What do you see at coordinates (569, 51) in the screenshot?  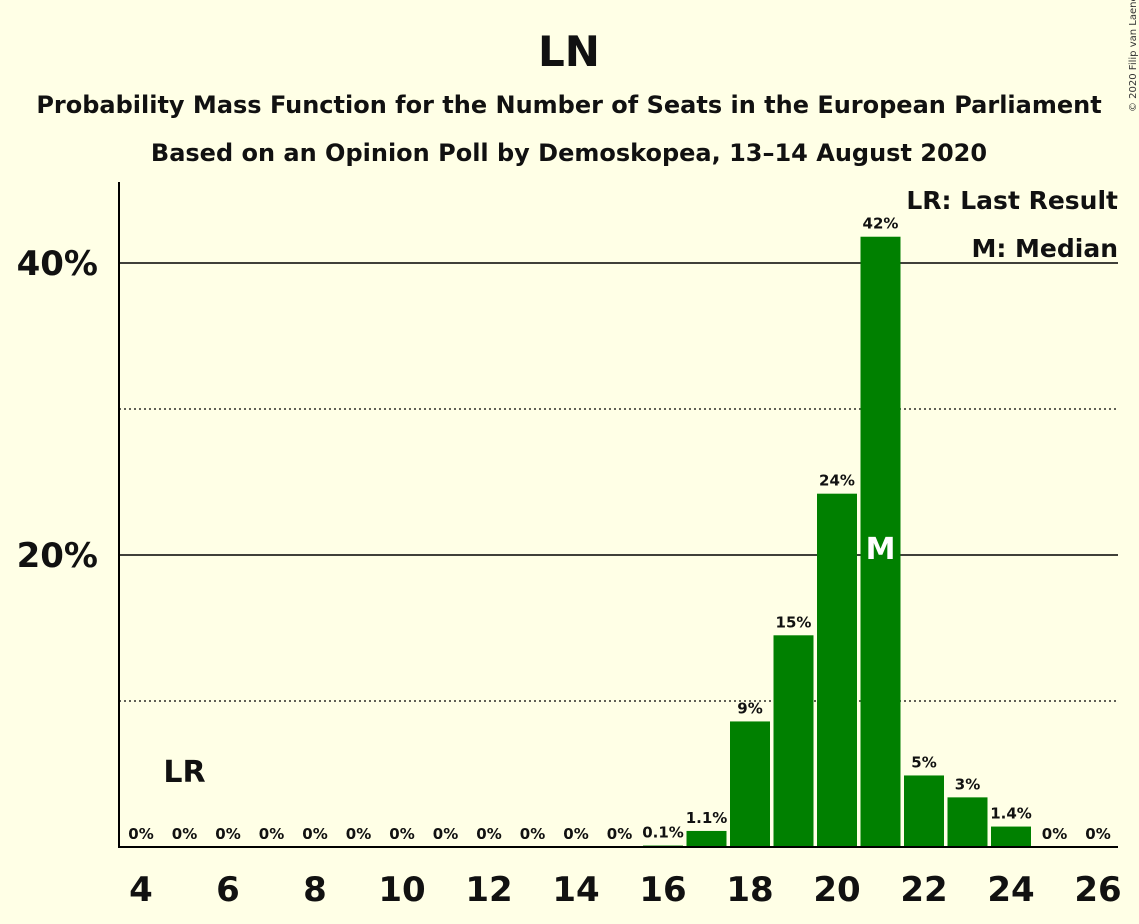 I see `chart-title: LN` at bounding box center [569, 51].